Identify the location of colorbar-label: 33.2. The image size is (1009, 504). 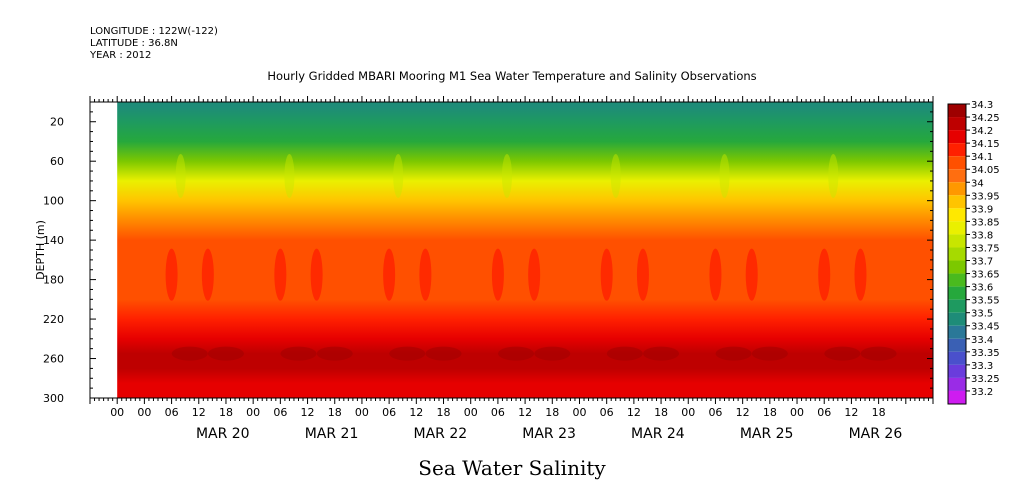
(982, 392).